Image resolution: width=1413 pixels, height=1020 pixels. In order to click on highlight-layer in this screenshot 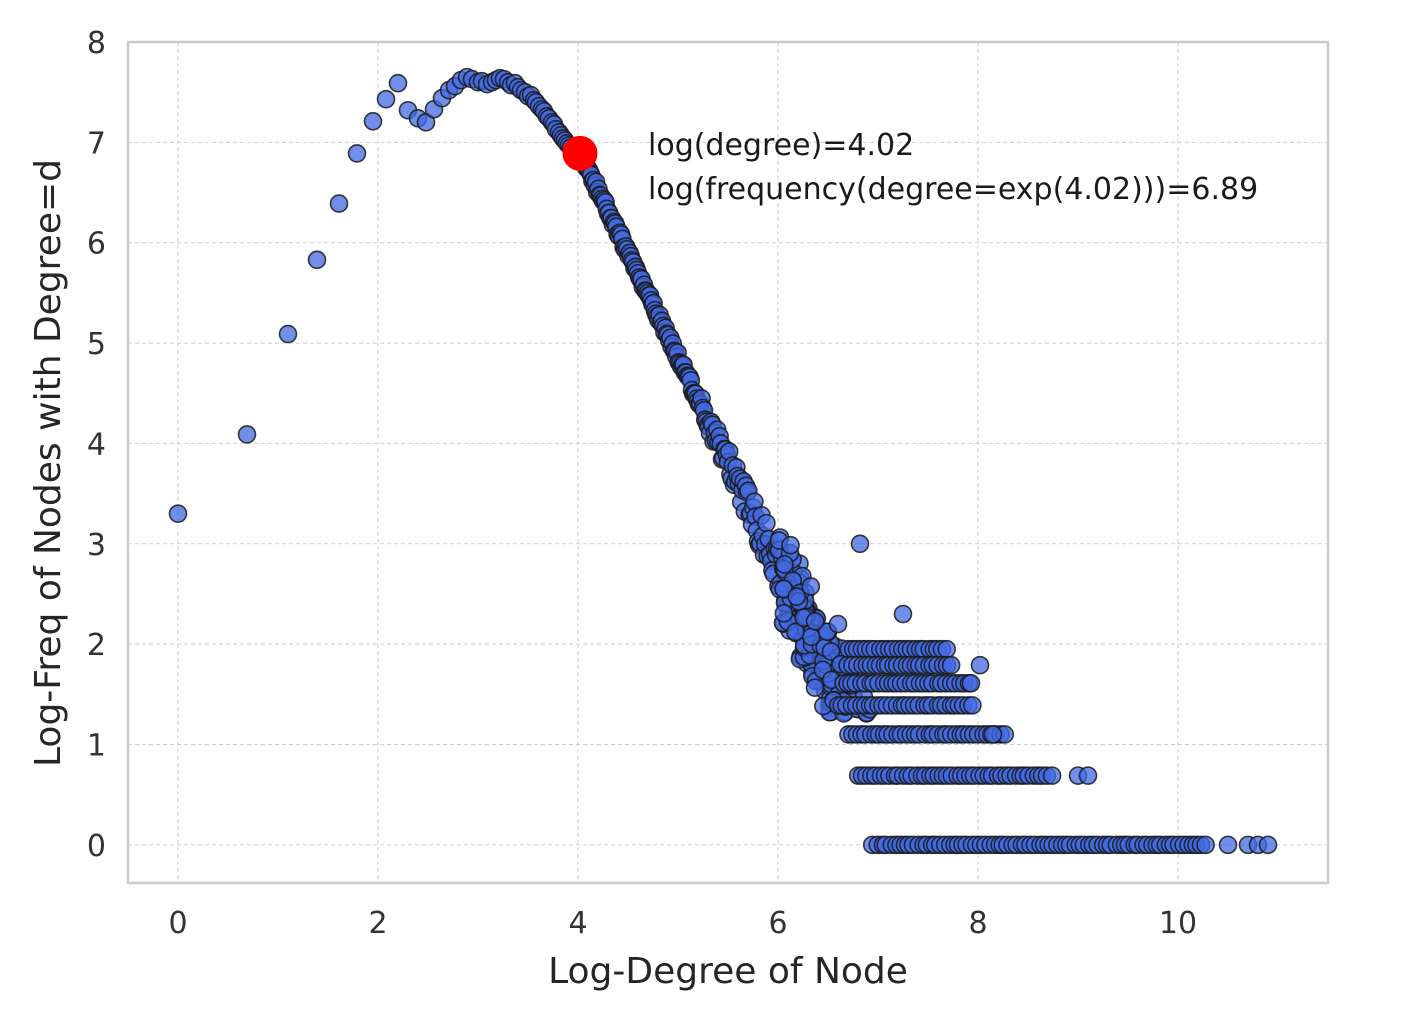, I will do `click(580, 153)`.